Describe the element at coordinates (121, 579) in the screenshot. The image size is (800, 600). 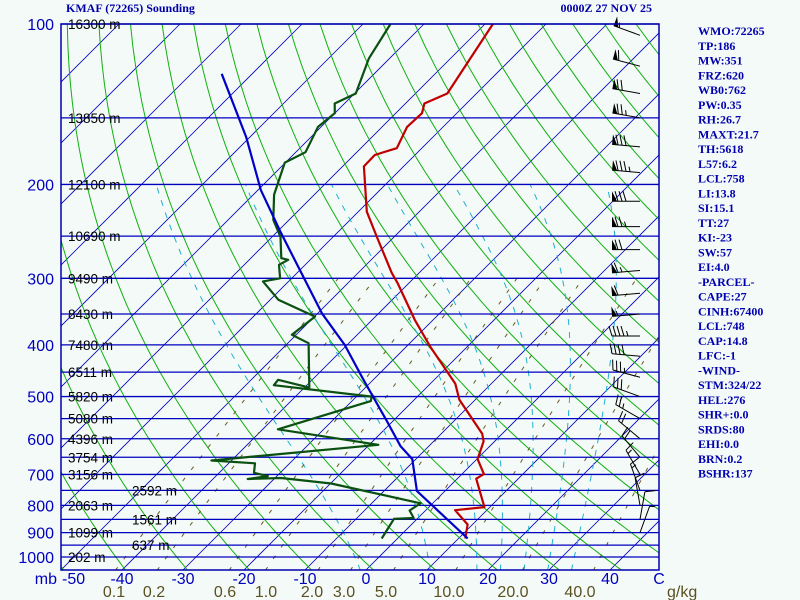
I see `temp-tick-label: -40` at that location.